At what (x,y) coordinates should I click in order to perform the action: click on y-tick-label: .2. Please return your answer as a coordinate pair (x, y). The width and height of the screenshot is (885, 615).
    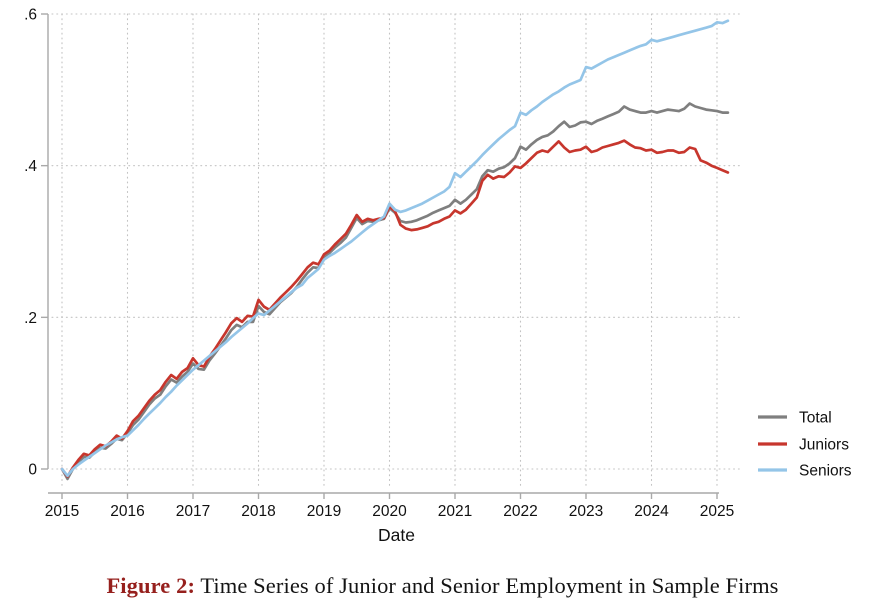
    Looking at the image, I should click on (30, 318).